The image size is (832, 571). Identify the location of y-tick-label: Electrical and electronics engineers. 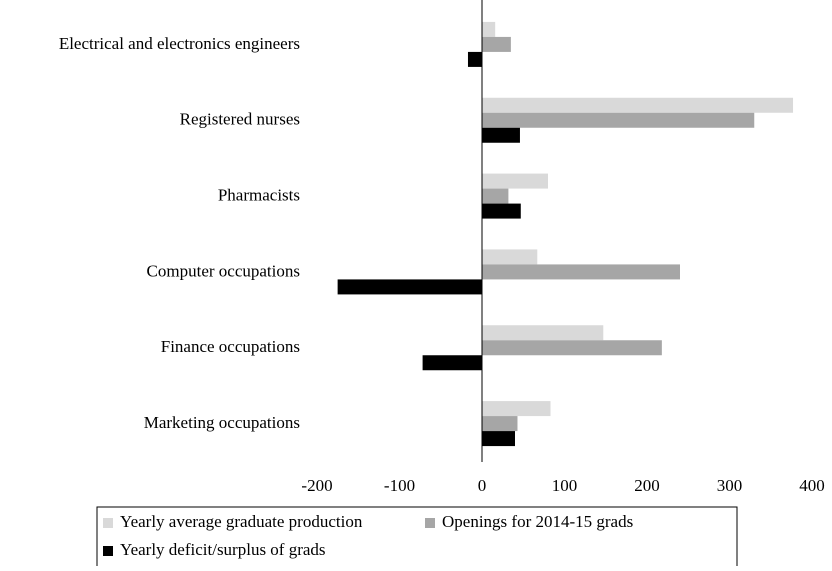
(179, 43).